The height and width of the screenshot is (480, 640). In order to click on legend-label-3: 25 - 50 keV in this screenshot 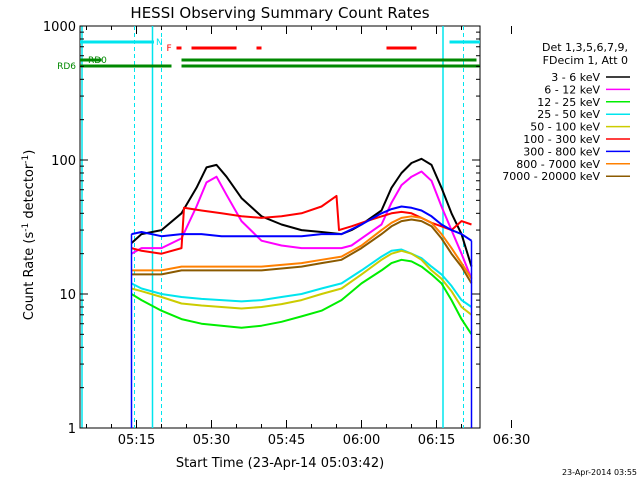, I will do `click(568, 114)`.